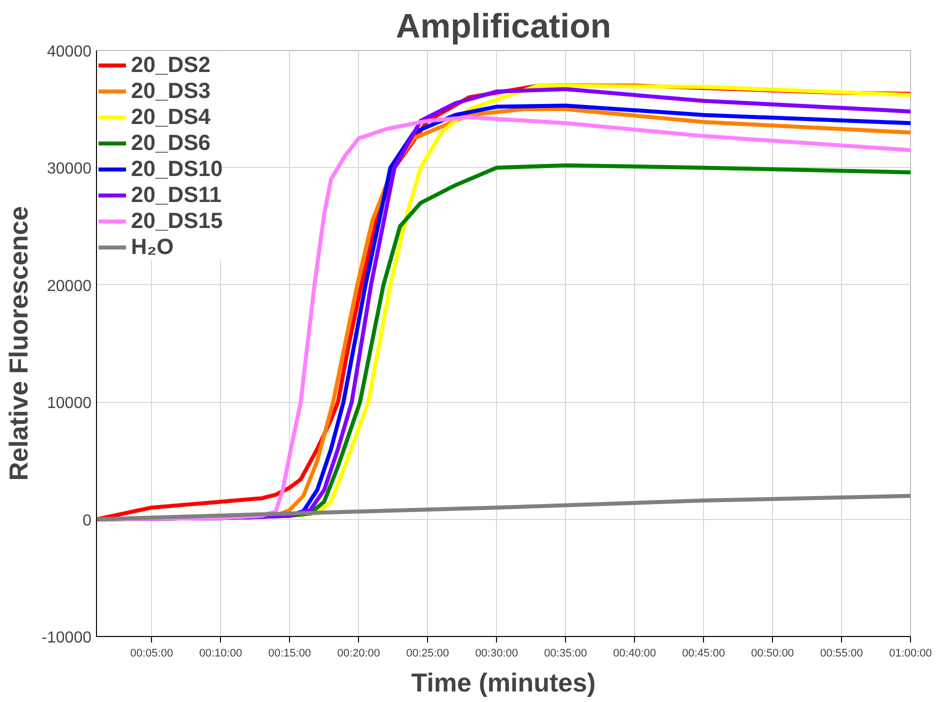  I want to click on x-axis-title: Time (minutes), so click(503, 683).